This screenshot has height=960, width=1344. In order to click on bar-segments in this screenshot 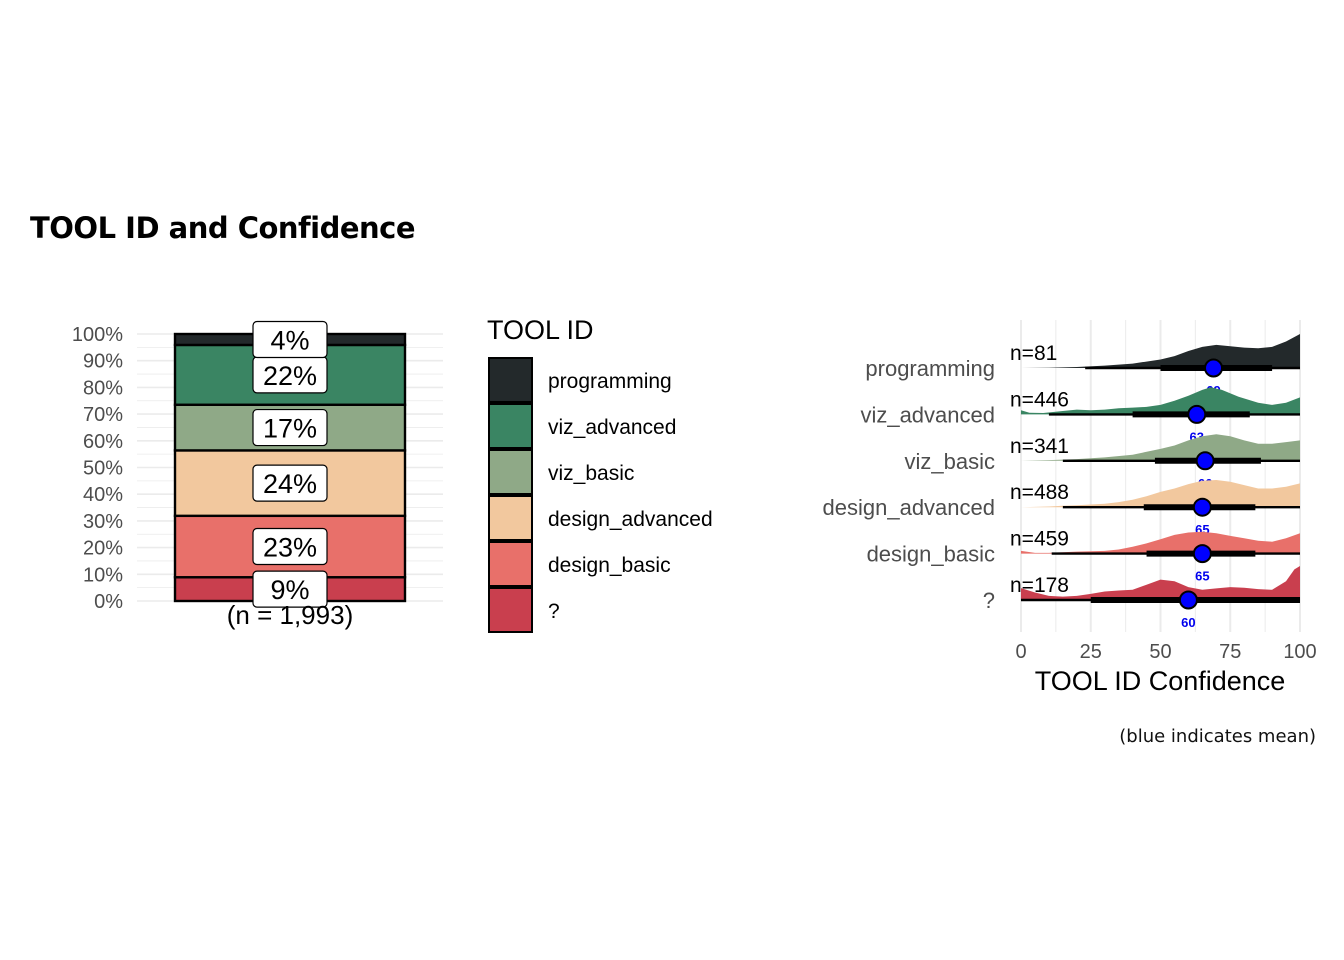, I will do `click(290, 467)`.